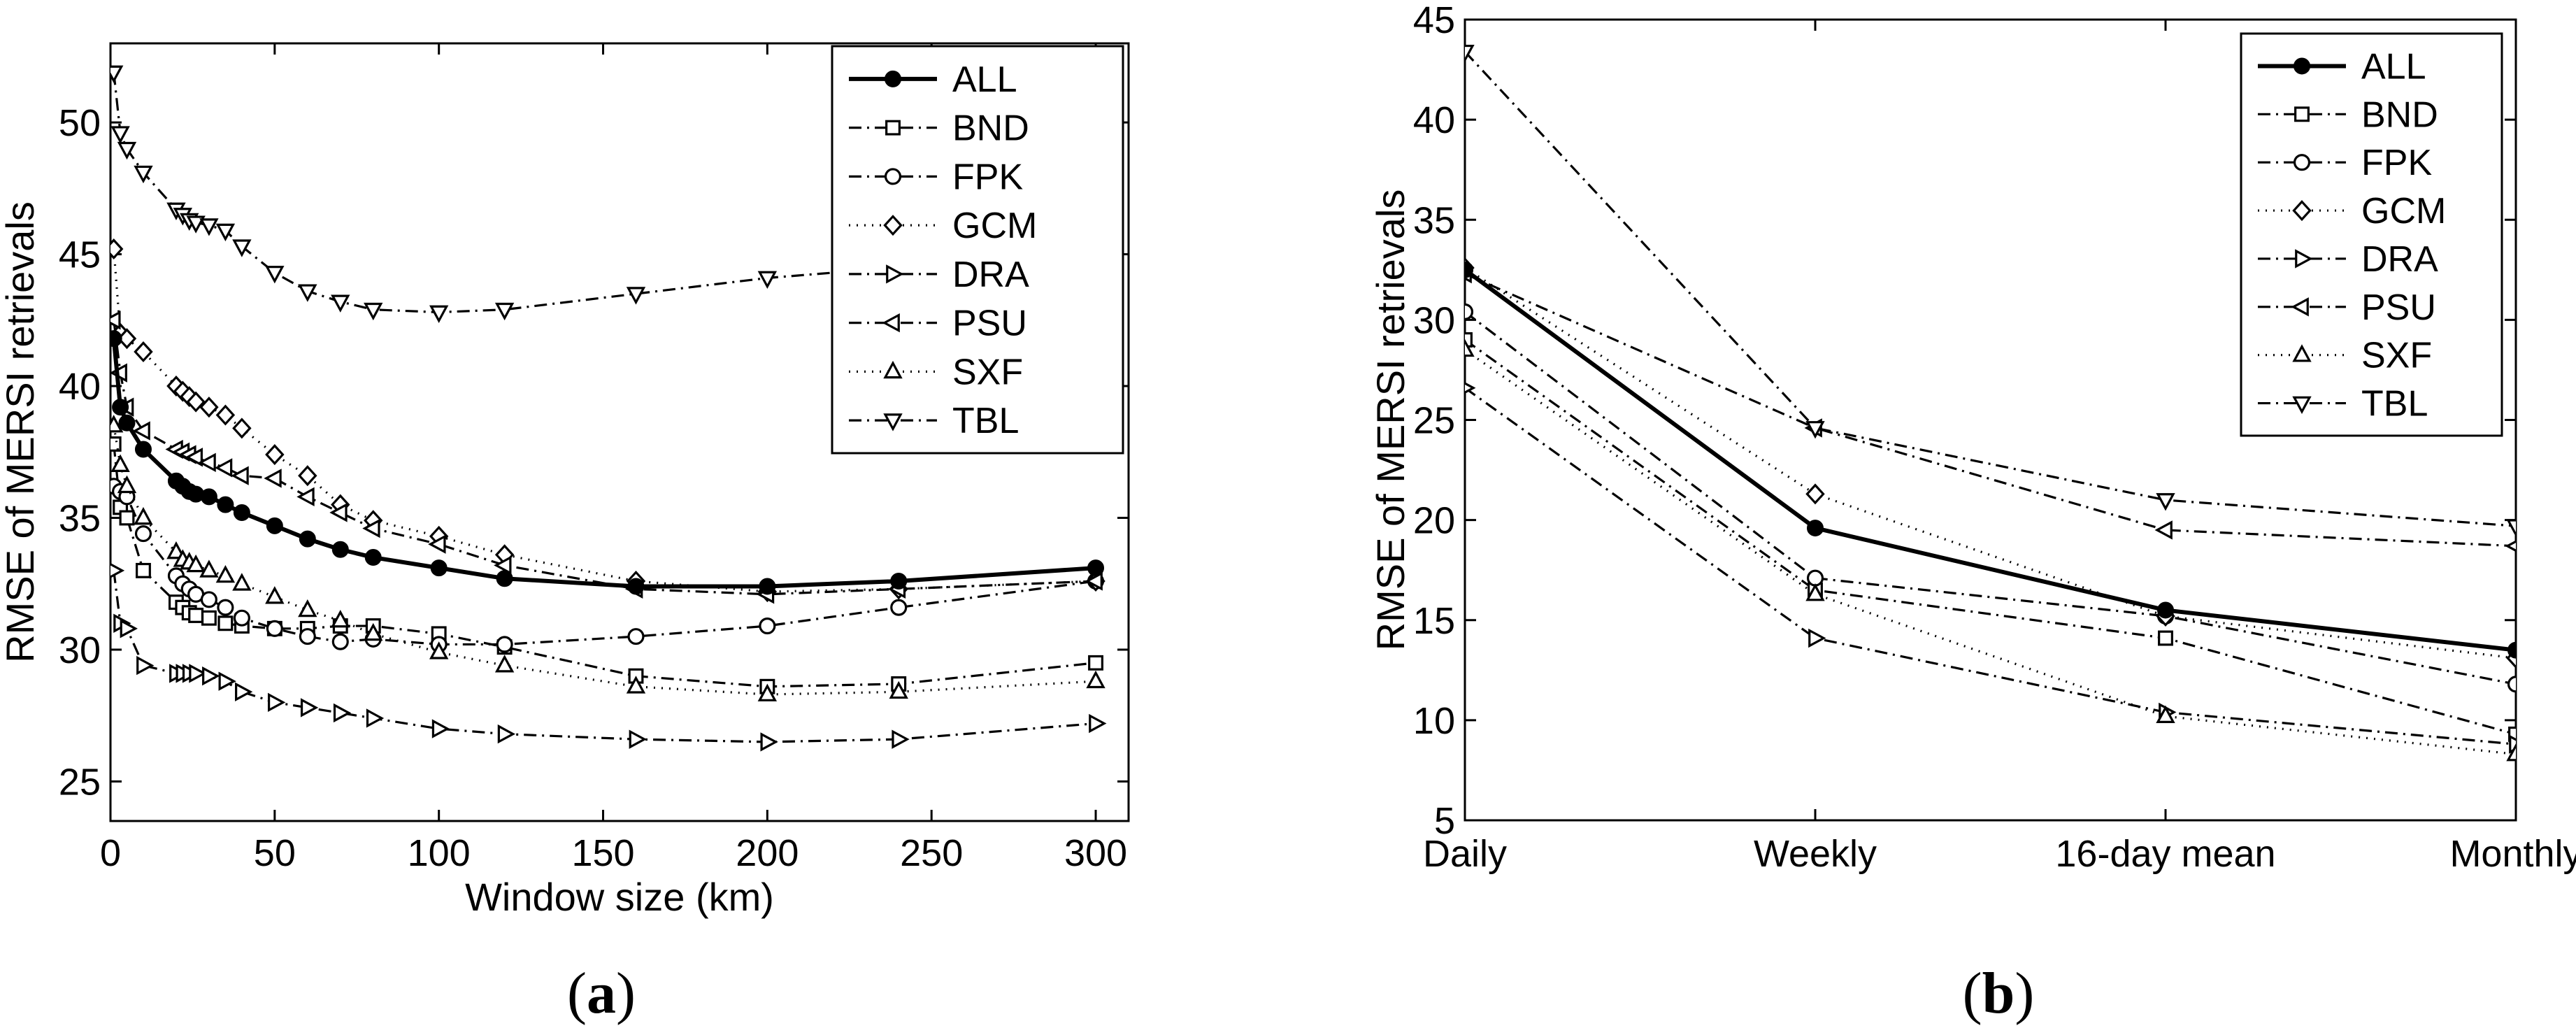 This screenshot has height=1028, width=2576. What do you see at coordinates (893, 128) in the screenshot?
I see `legend-marker-bnd` at bounding box center [893, 128].